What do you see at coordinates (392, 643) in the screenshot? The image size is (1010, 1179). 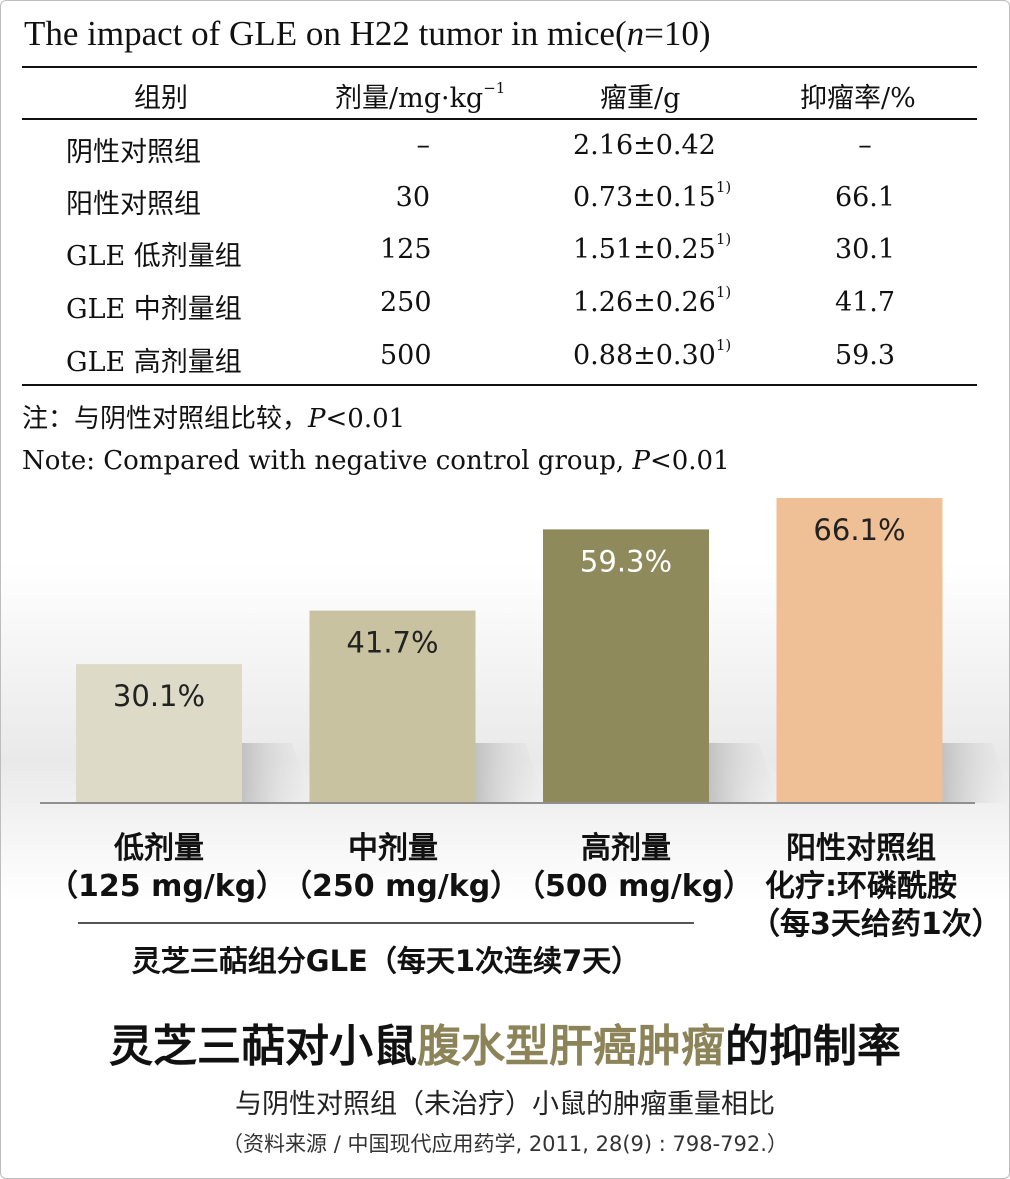 I see `bar-value-label: 41.7%` at bounding box center [392, 643].